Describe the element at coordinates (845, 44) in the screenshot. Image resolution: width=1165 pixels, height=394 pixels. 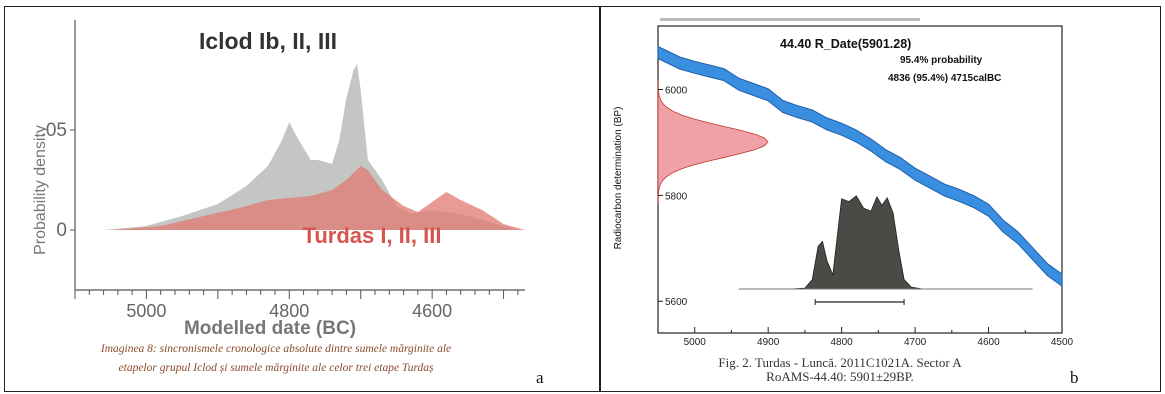
I see `chart-title: 44.40 R_Date(5901.28)` at that location.